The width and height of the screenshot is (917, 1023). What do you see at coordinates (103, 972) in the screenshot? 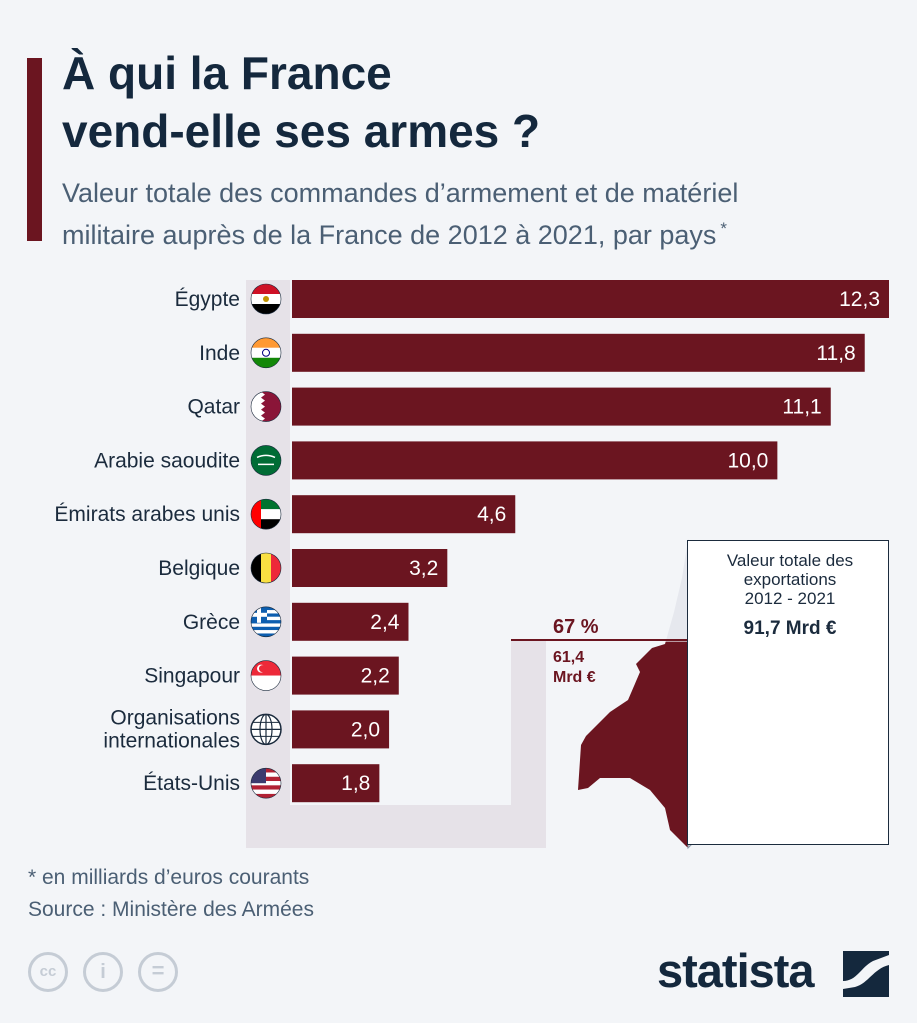
I see `attribution-icon: i` at bounding box center [103, 972].